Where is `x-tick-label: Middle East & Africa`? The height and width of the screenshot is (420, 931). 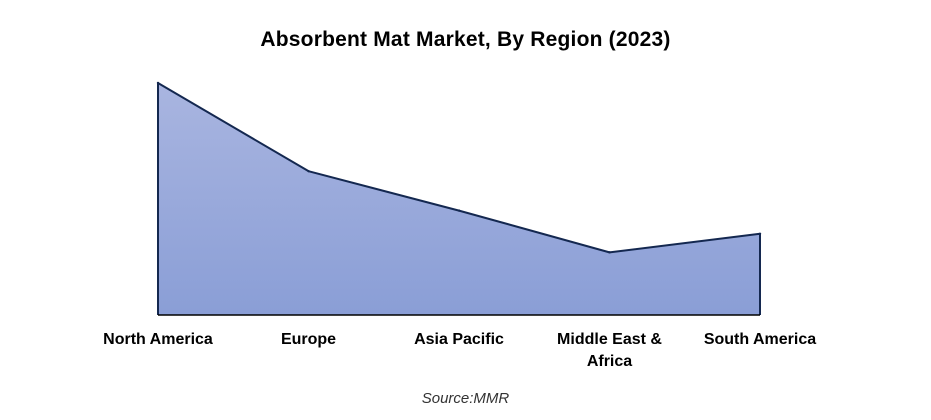
x-tick-label: Middle East & Africa is located at coordinates (609, 350).